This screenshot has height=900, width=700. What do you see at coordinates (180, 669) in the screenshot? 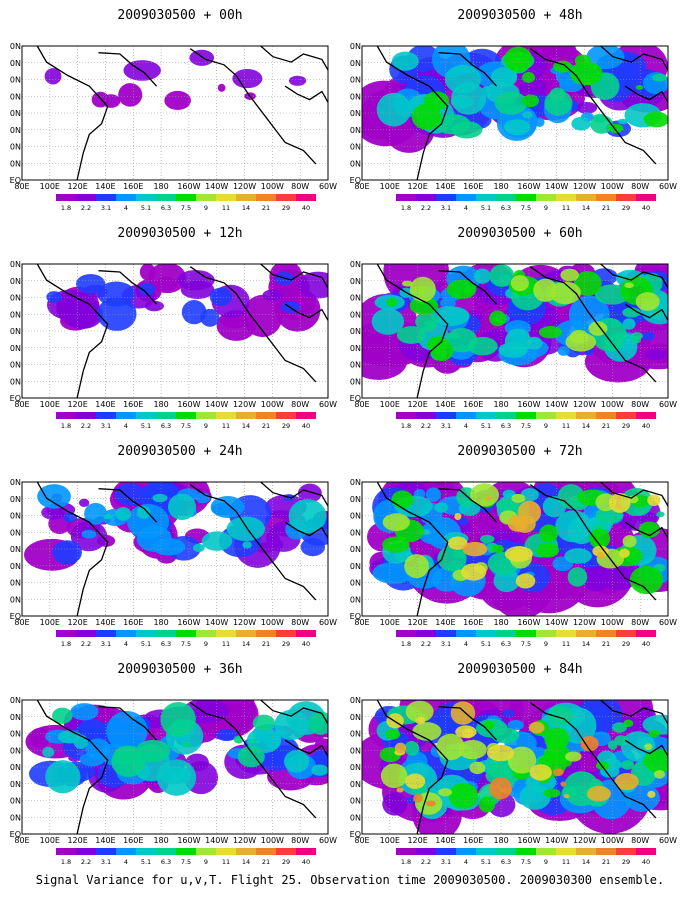
I see `panel-title: 2009030500 + 36h` at bounding box center [180, 669].